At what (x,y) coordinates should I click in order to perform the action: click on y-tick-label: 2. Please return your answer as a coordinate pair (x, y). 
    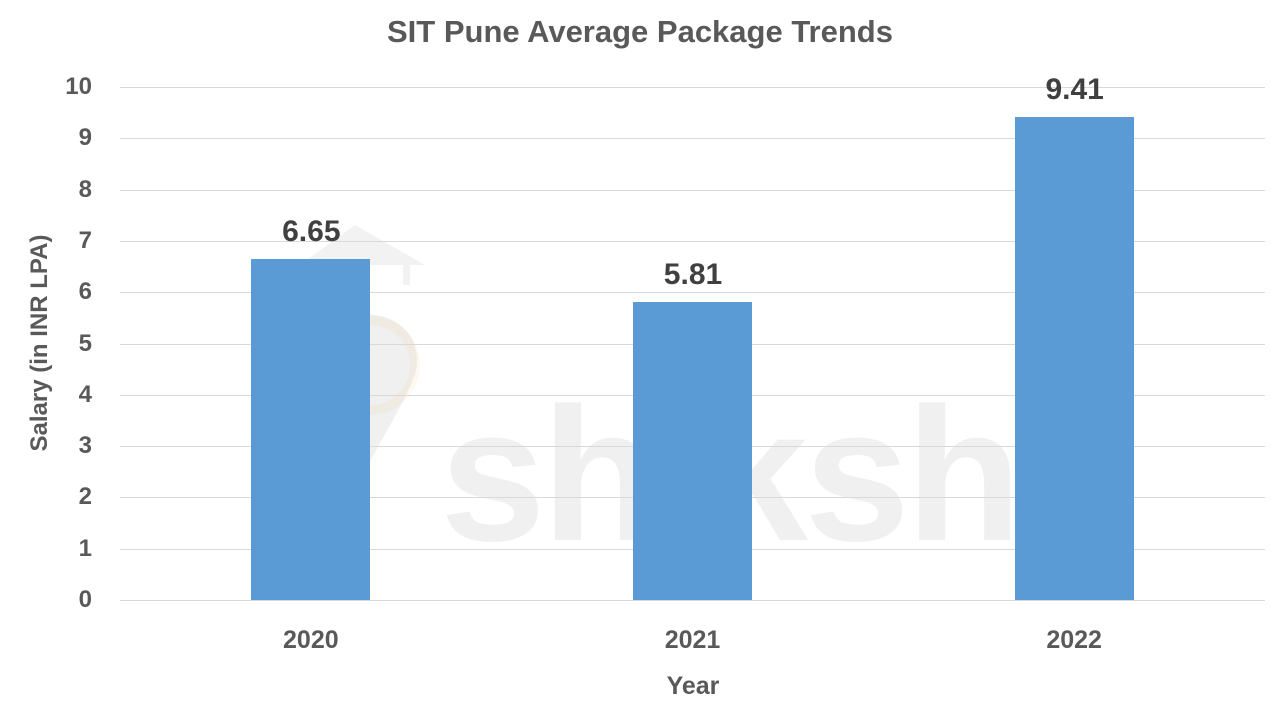
    Looking at the image, I should click on (85, 497).